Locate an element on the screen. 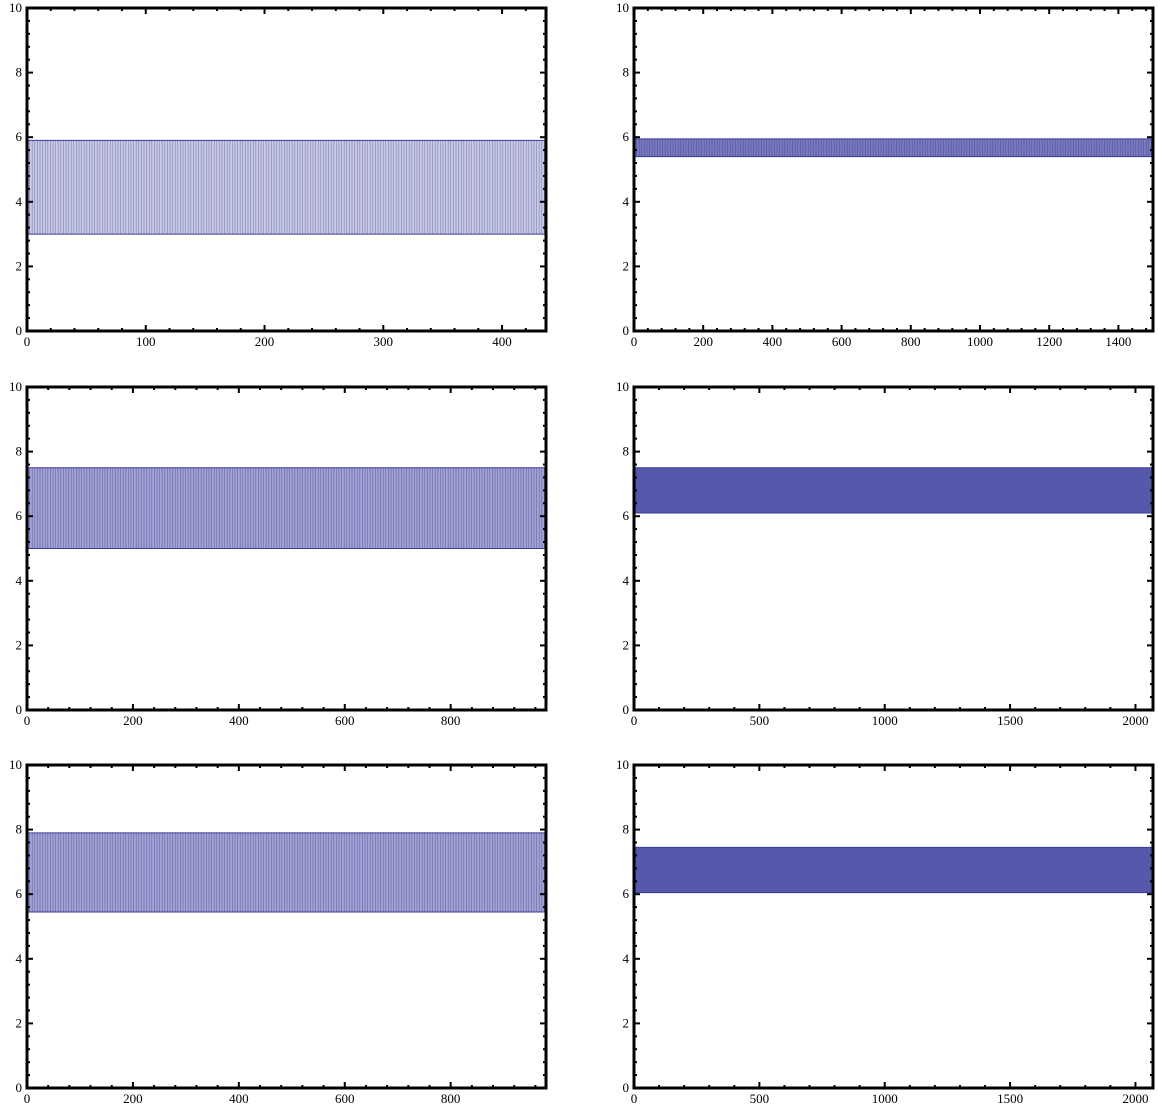 This screenshot has width=1158, height=1111. chart-panel-top-right: 0 200 400 600 800 1000 1200 1400 0 2 4 6 8 10 is located at coordinates (885, 174).